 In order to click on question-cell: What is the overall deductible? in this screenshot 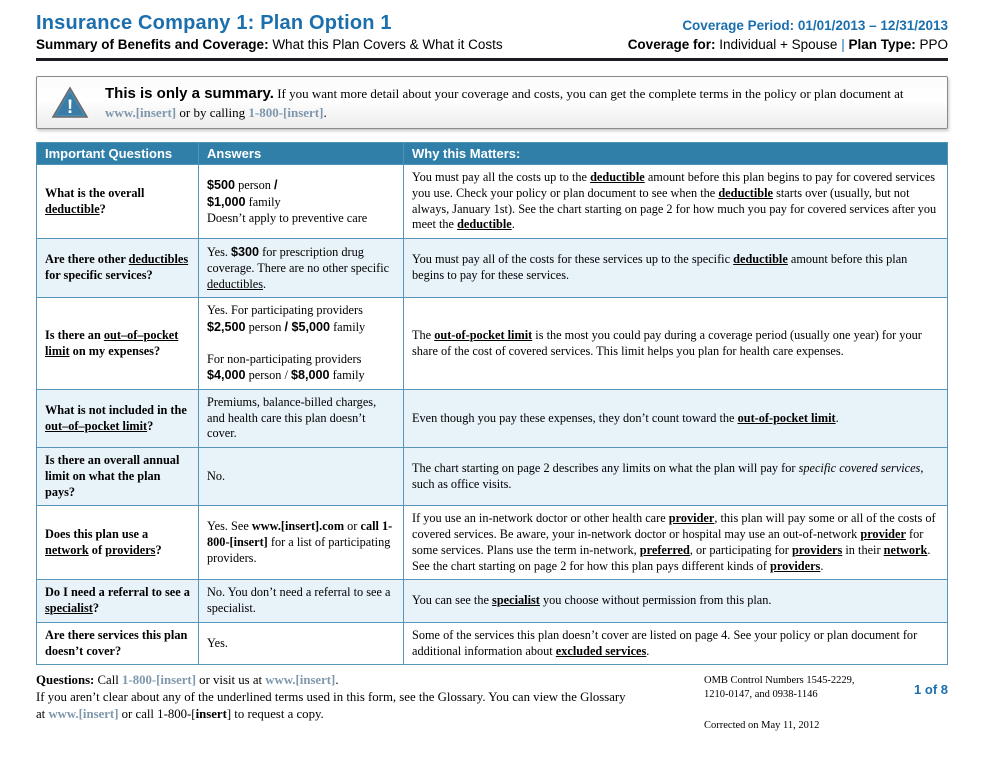, I will do `click(117, 202)`.